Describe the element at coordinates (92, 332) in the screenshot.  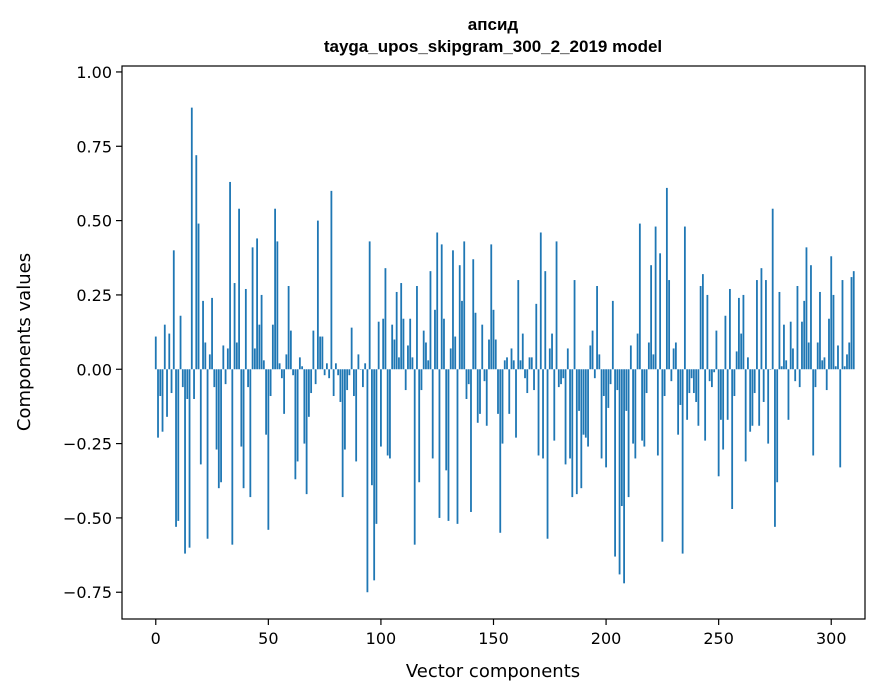
I see `y-axis-ticks: 1.00 0.75 0.50 0.25 0.00 −0.25 −0.50 −0.75` at that location.